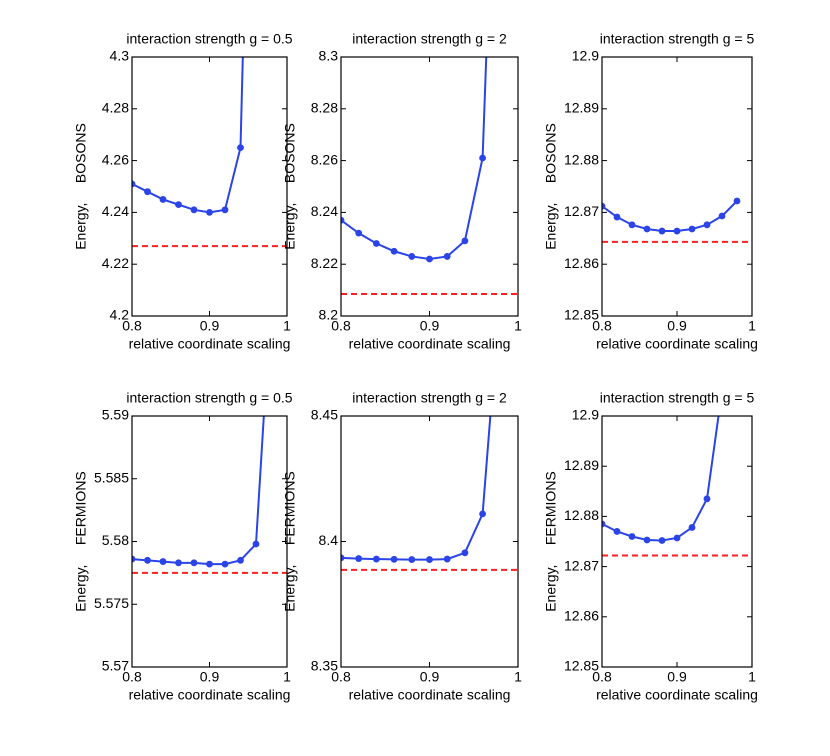 The image size is (830, 756). Describe the element at coordinates (324, 211) in the screenshot. I see `y-tick-label: 8.24` at that location.